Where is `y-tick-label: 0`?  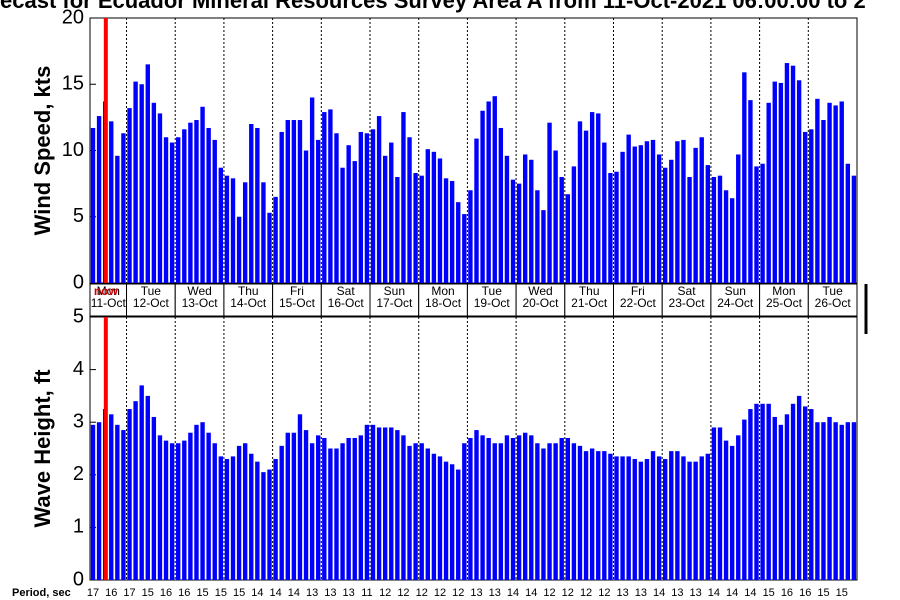 y-tick-label: 0 is located at coordinates (78, 282).